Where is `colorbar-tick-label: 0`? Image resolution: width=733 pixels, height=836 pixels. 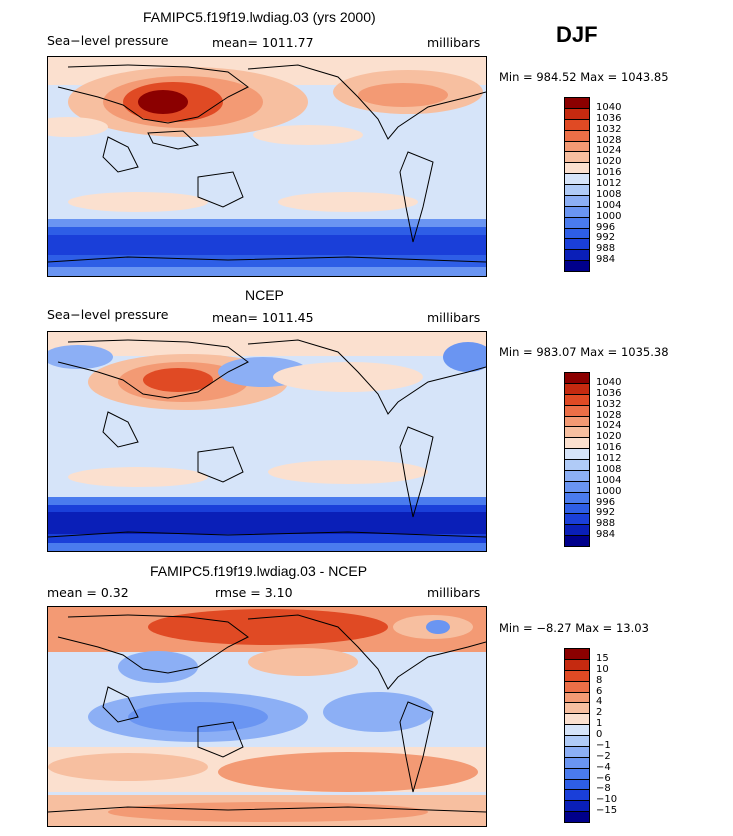
colorbar-tick-label: 0 is located at coordinates (599, 734).